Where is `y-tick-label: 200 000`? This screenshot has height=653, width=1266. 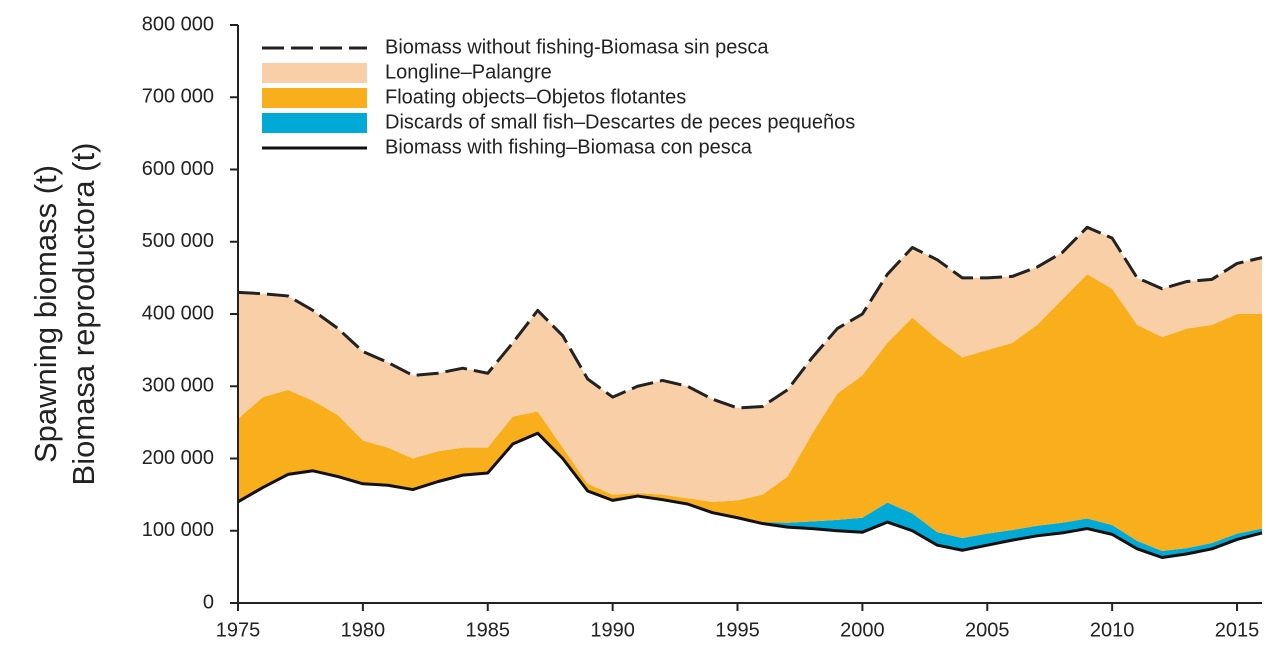
y-tick-label: 200 000 is located at coordinates (178, 458).